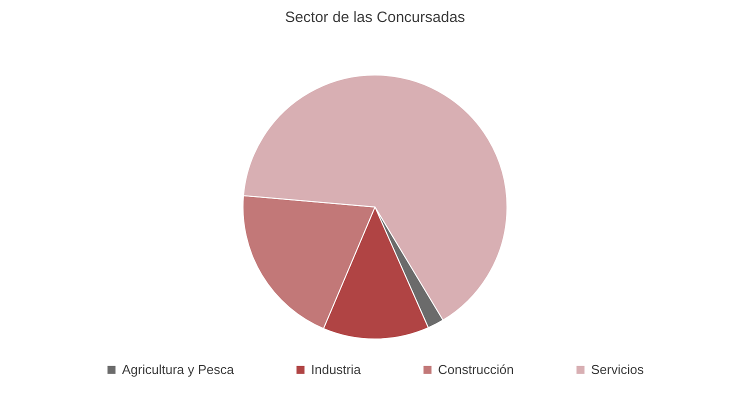  What do you see at coordinates (375, 17) in the screenshot?
I see `chart-title: Sector de las Concursadas` at bounding box center [375, 17].